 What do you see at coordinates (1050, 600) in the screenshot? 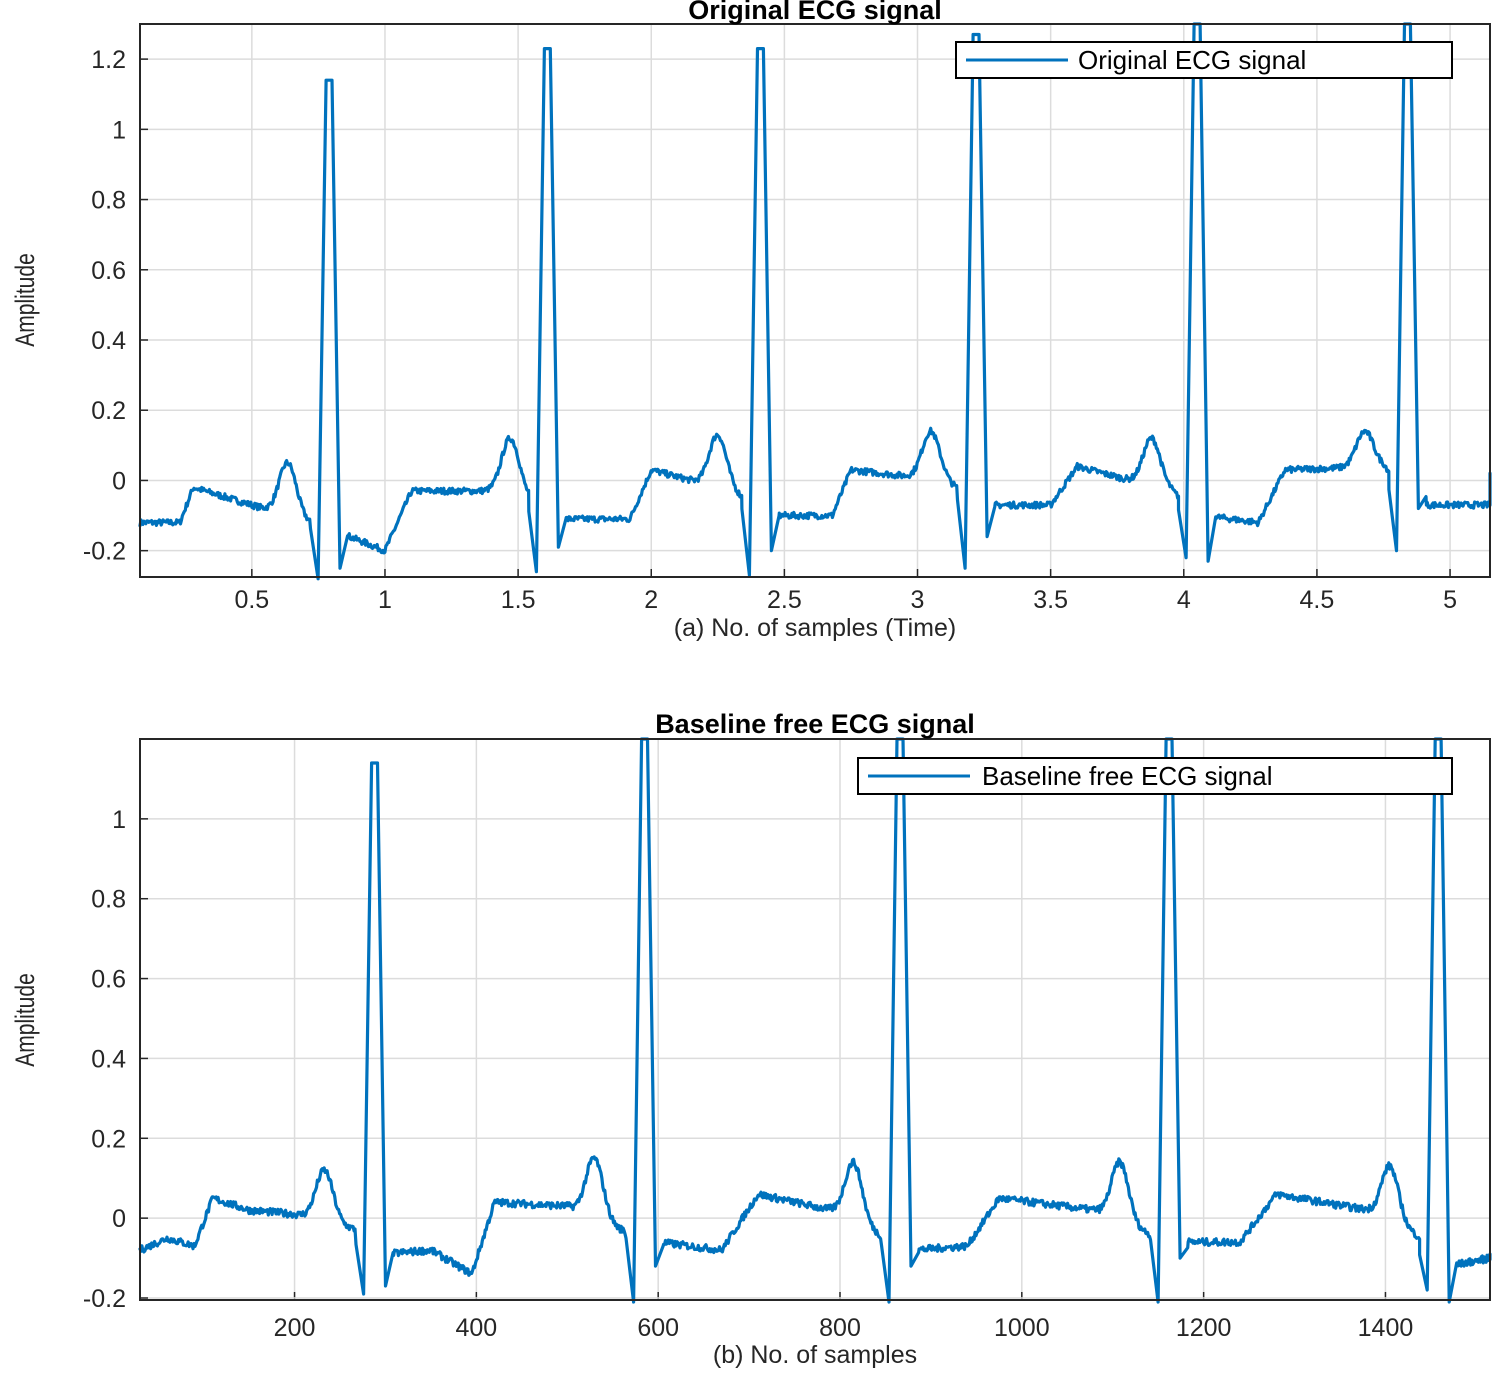
I see `x-tick-label: 3.5` at bounding box center [1050, 600].